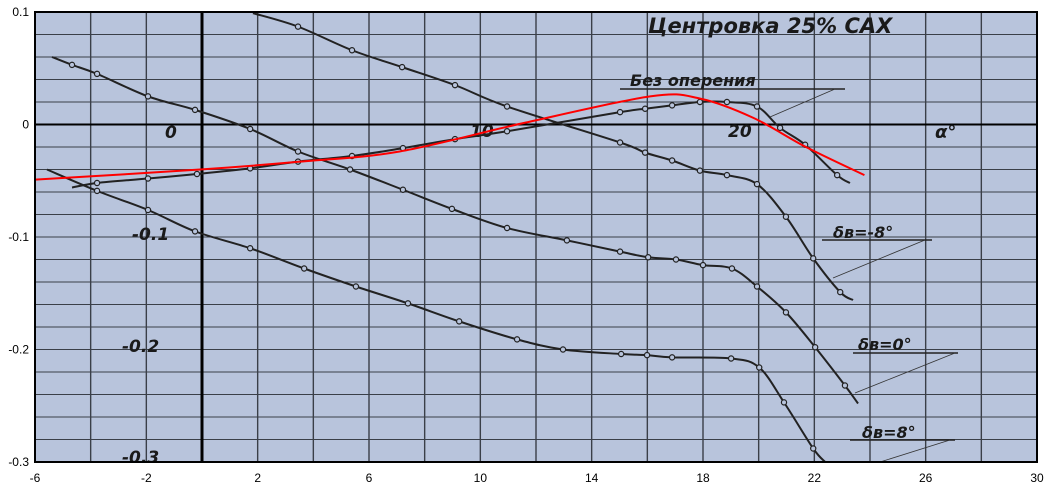 Image resolution: width=1053 pixels, height=497 pixels. What do you see at coordinates (863, 232) in the screenshot?
I see `label-delta-m8: δв=-8°` at bounding box center [863, 232].